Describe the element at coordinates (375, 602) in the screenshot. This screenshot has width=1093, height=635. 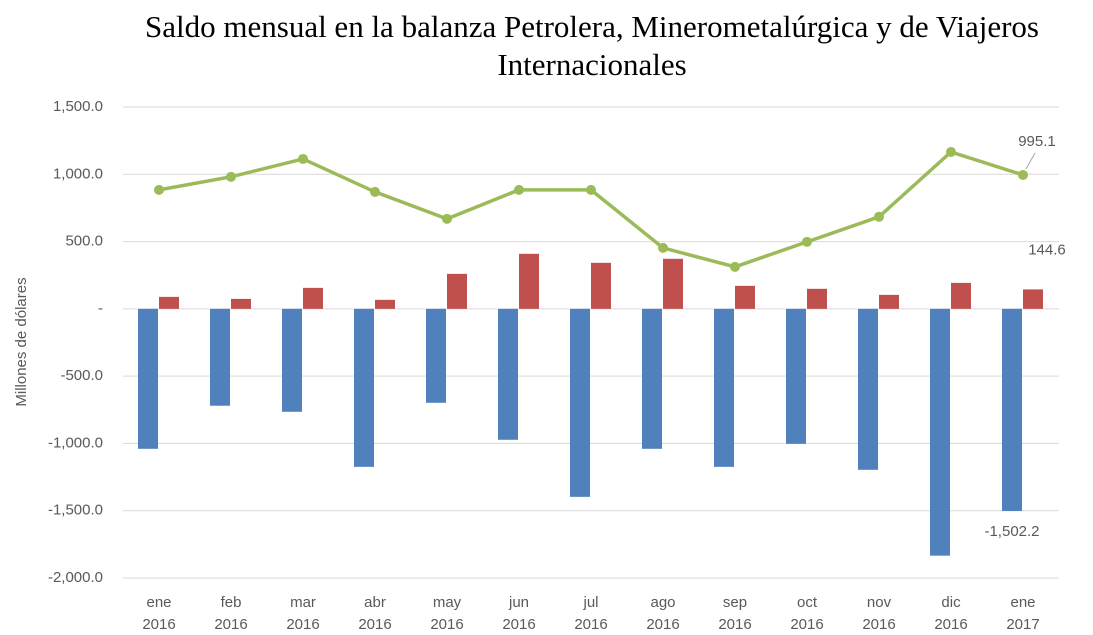
I see `x-tick-label-line: abr` at that location.